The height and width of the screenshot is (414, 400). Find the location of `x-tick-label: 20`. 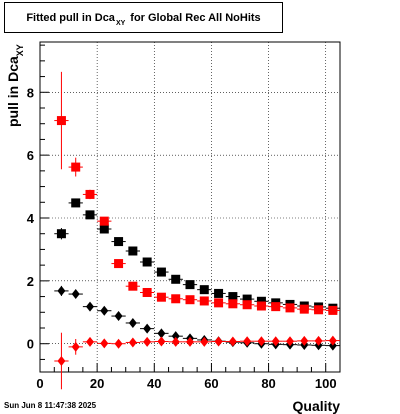

x-tick-label: 20 is located at coordinates (97, 383).